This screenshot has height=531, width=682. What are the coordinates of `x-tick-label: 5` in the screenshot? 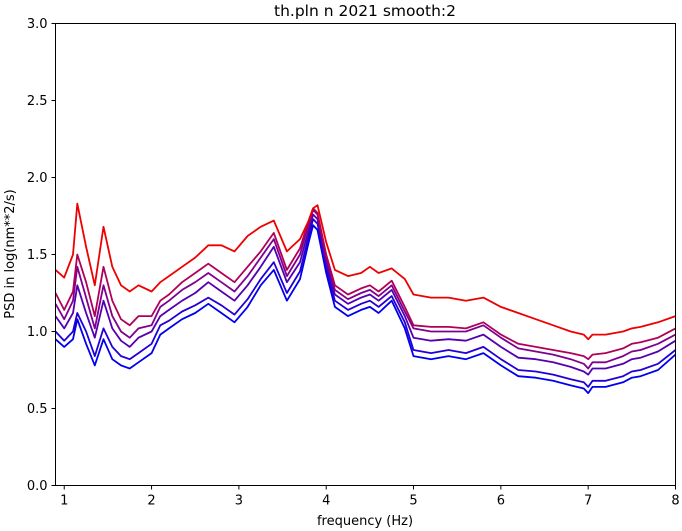 It's located at (413, 501).